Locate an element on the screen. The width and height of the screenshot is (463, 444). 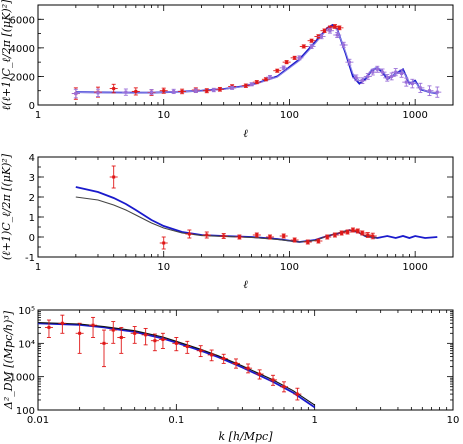
y-tick-label: 10⁴ is located at coordinates (26, 344).